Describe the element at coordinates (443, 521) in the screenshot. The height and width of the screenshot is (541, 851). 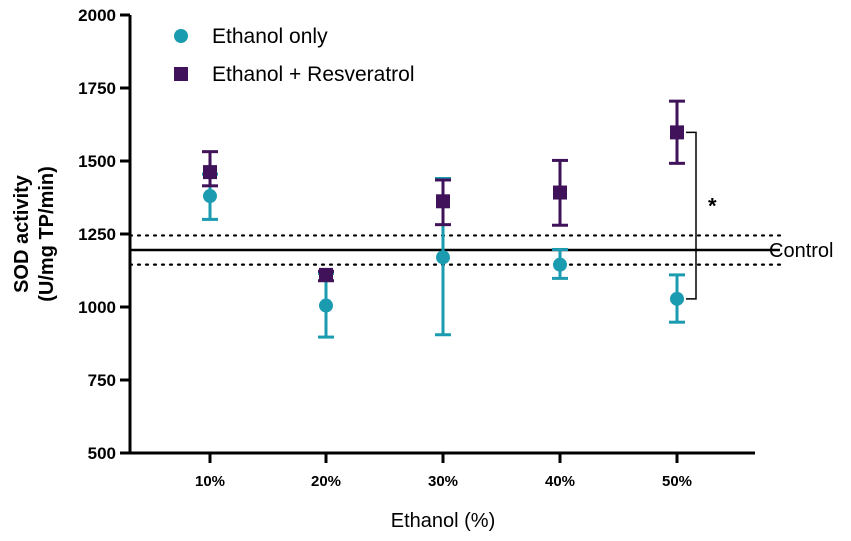
I see `x-axis-title: Ethanol (%)` at that location.